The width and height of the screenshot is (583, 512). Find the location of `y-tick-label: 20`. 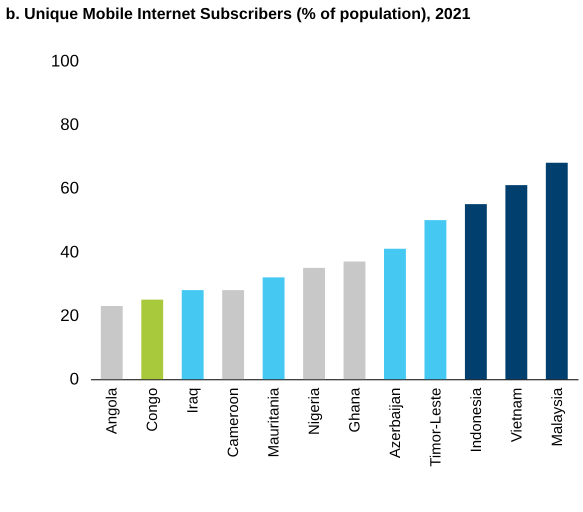

y-tick-label: 20 is located at coordinates (70, 316).